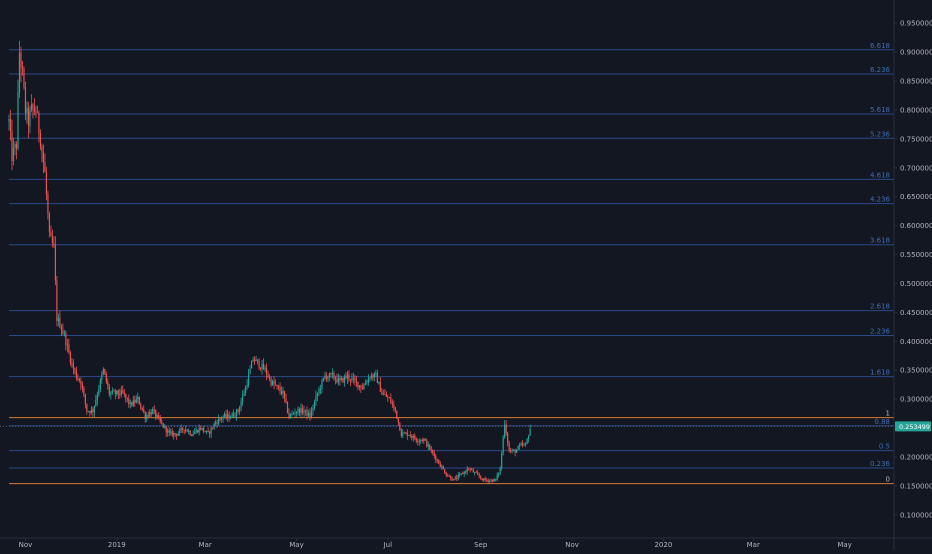 The width and height of the screenshot is (932, 554). Describe the element at coordinates (916, 24) in the screenshot. I see `y-tick-label: 0.950000` at that location.